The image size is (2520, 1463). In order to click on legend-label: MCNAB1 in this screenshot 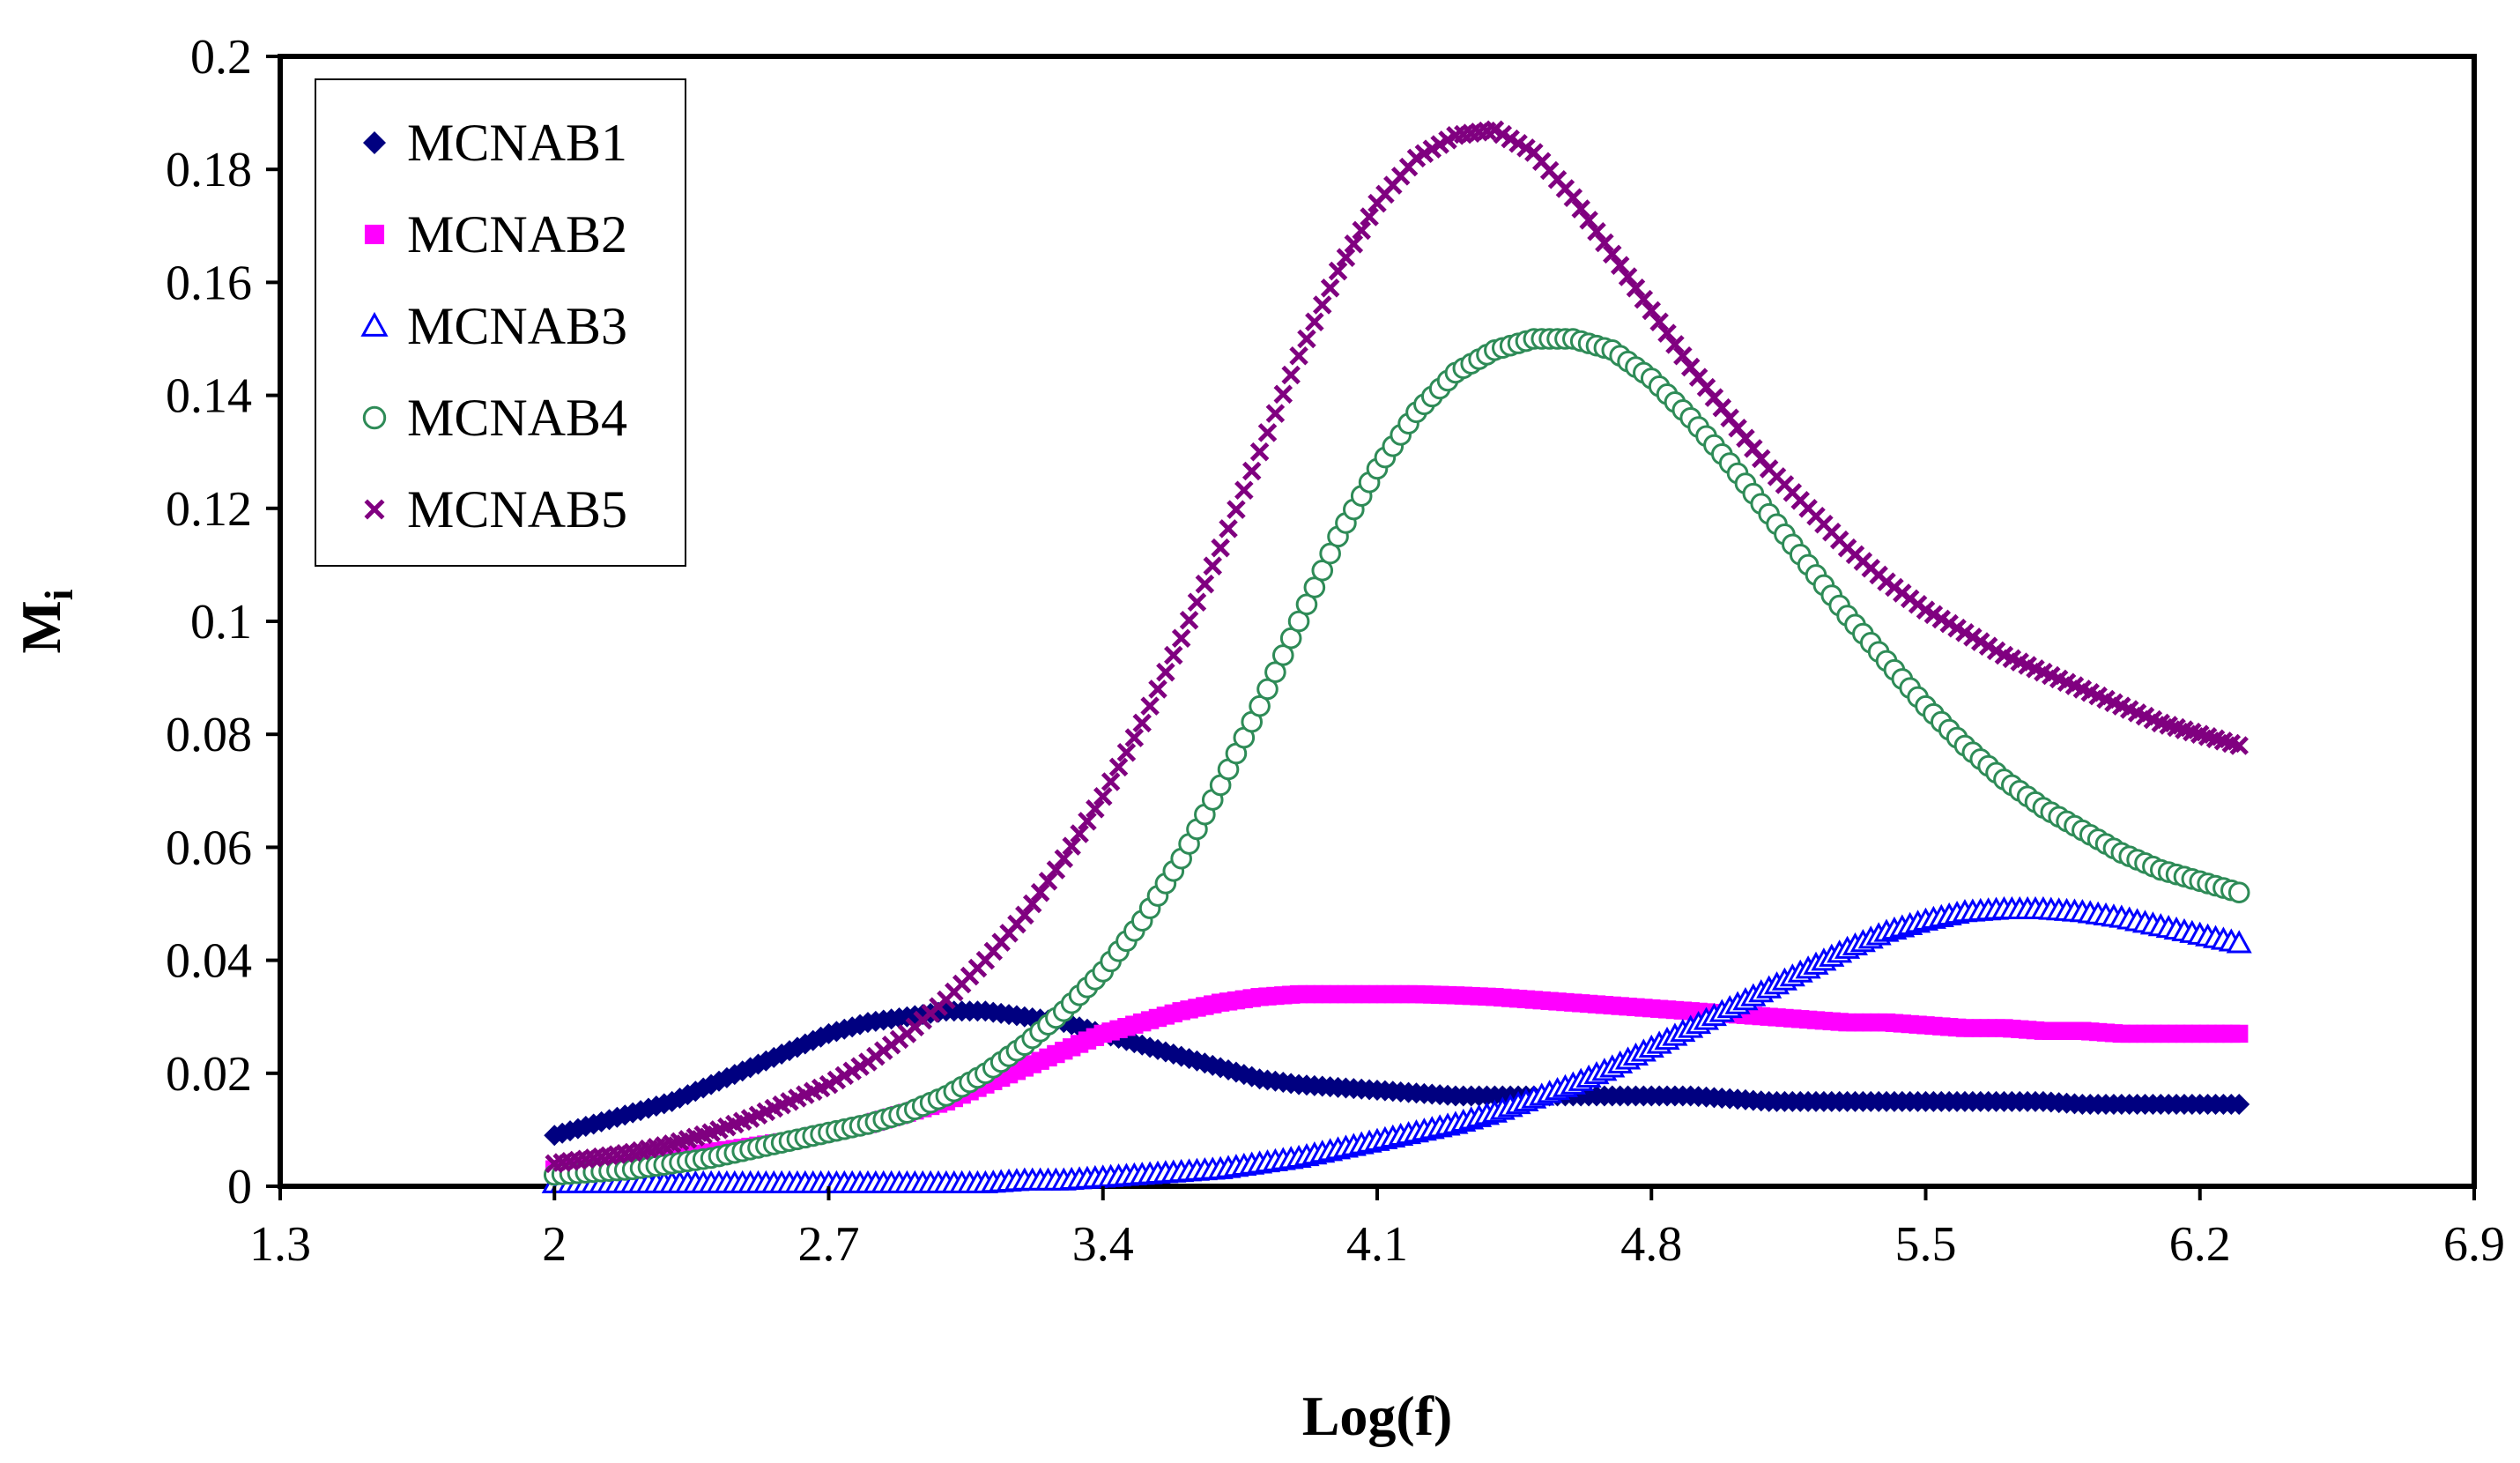, I will do `click(517, 143)`.